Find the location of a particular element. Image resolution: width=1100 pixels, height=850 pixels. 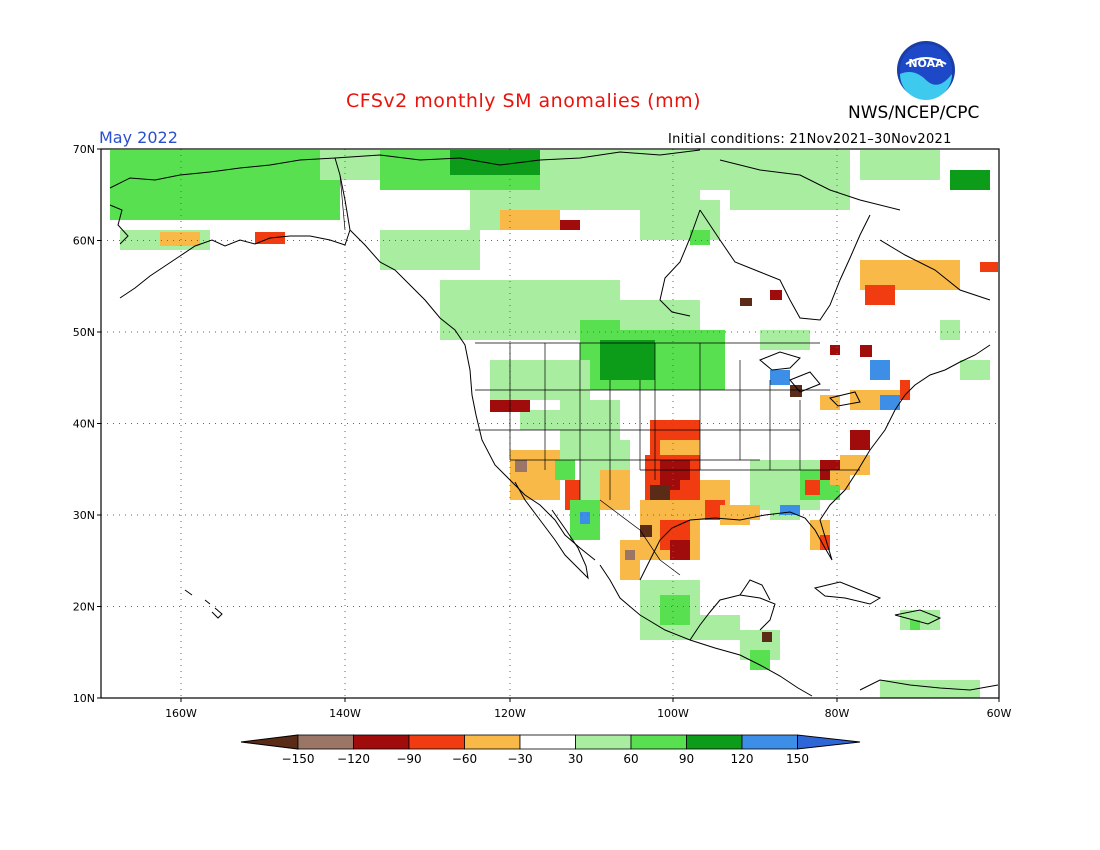

colorbar-low-arrow is located at coordinates (269, 742).